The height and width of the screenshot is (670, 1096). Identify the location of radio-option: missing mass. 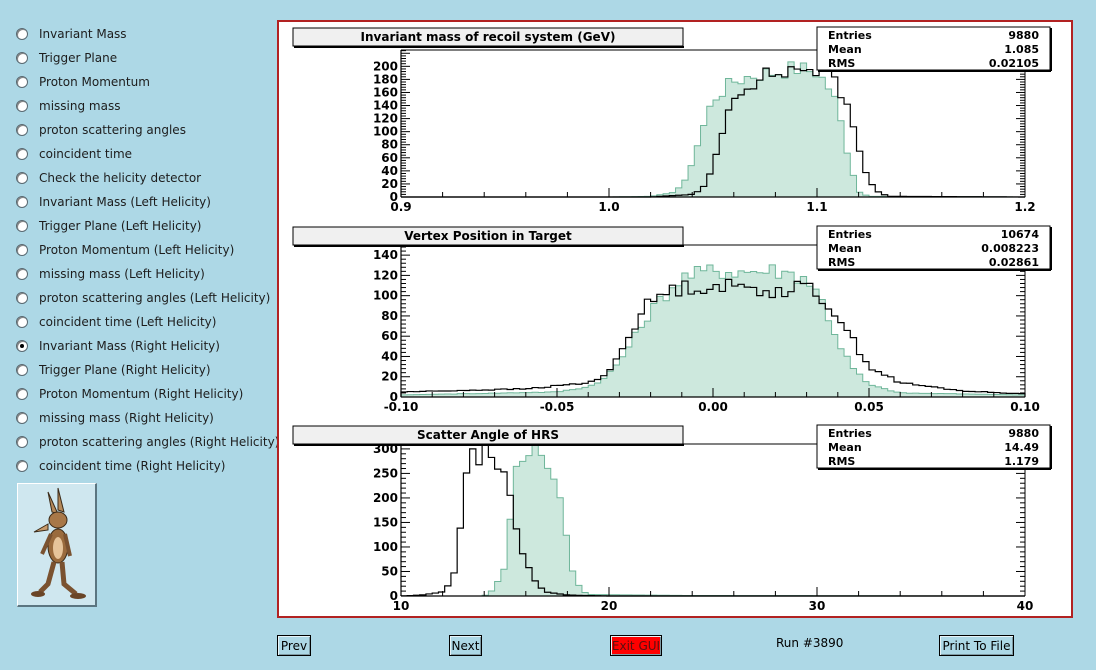
(144, 106).